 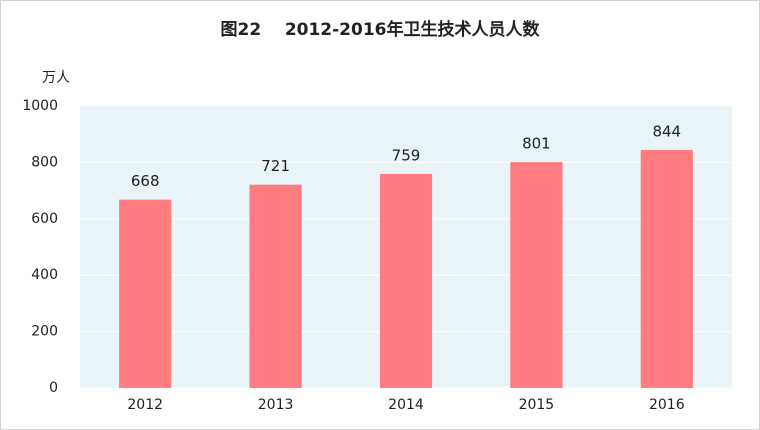 What do you see at coordinates (536, 144) in the screenshot?
I see `value-label: 801` at bounding box center [536, 144].